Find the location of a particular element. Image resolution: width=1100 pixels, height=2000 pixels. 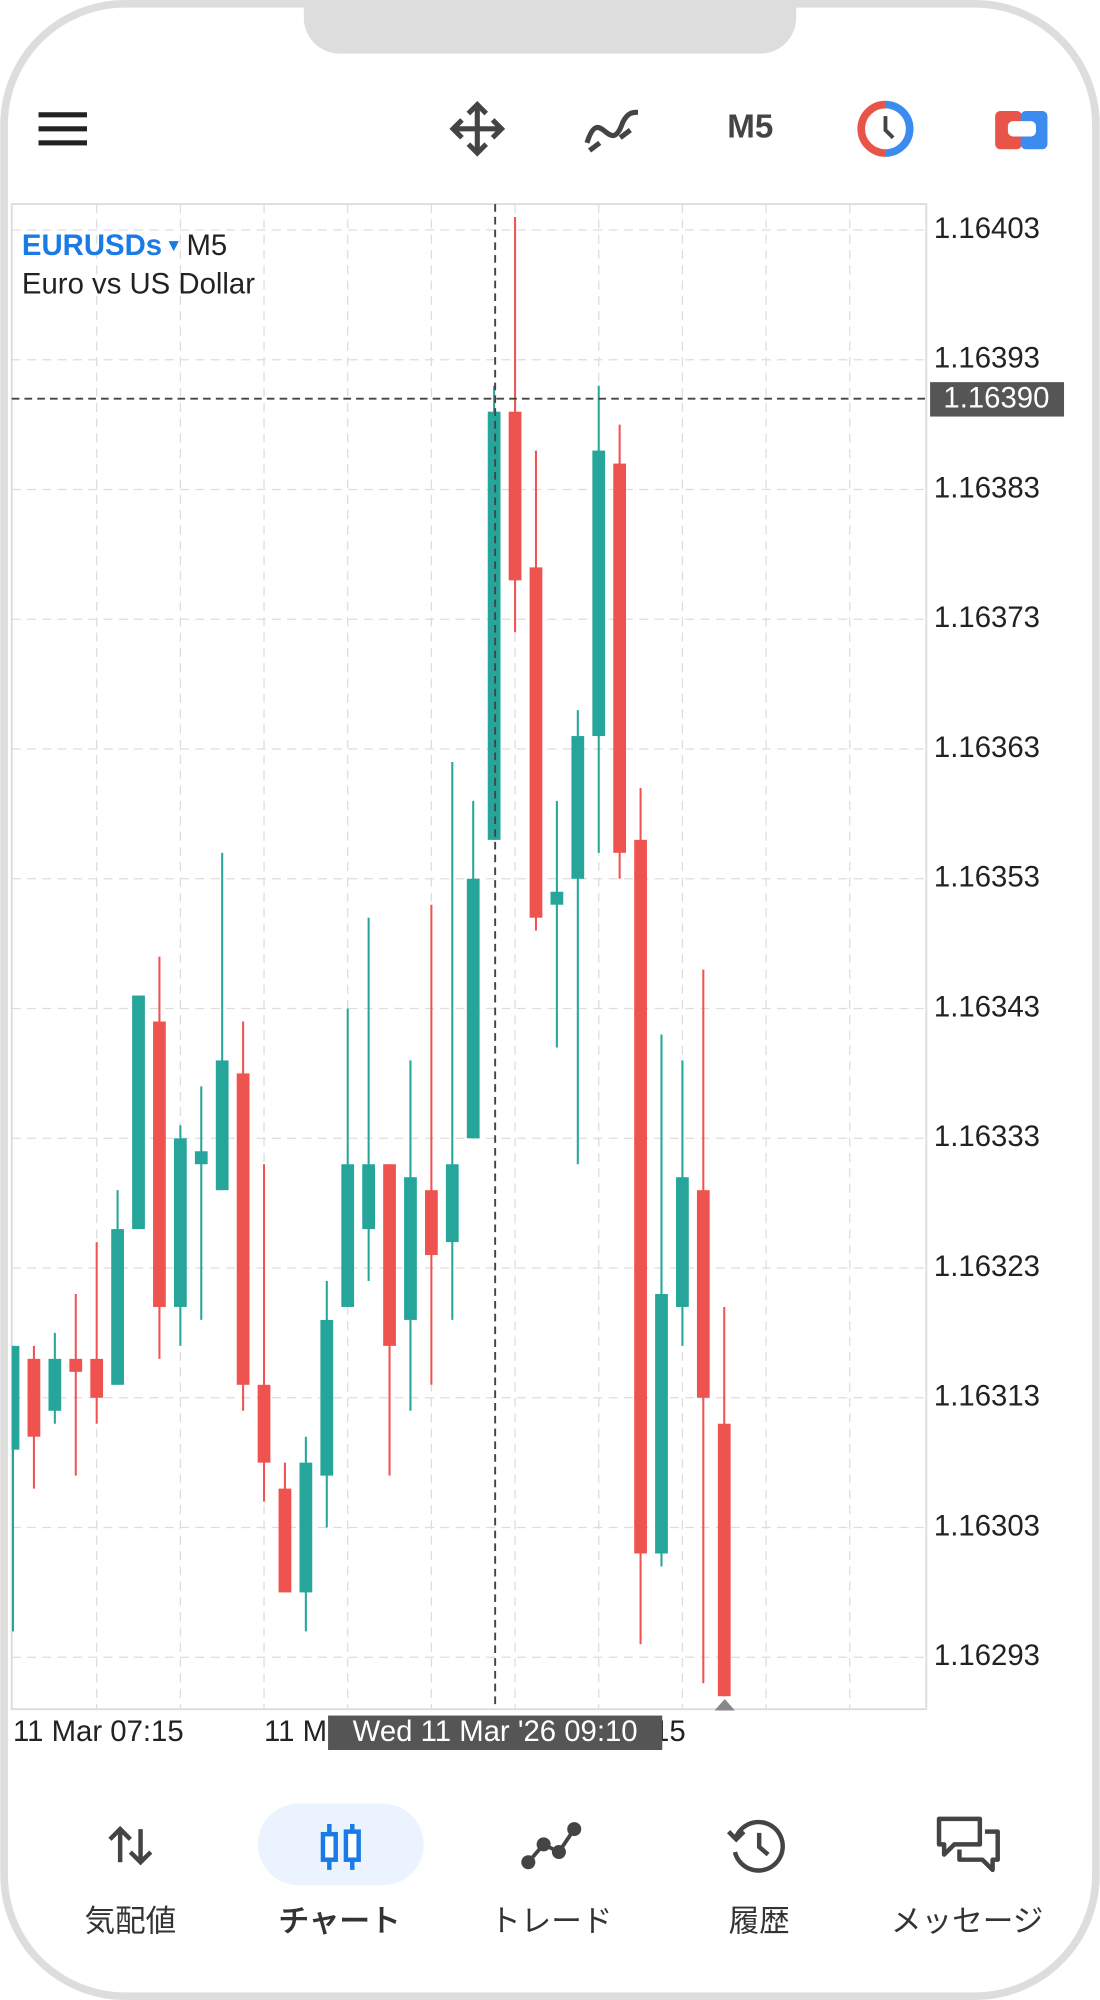

history-icon is located at coordinates (755, 1846).